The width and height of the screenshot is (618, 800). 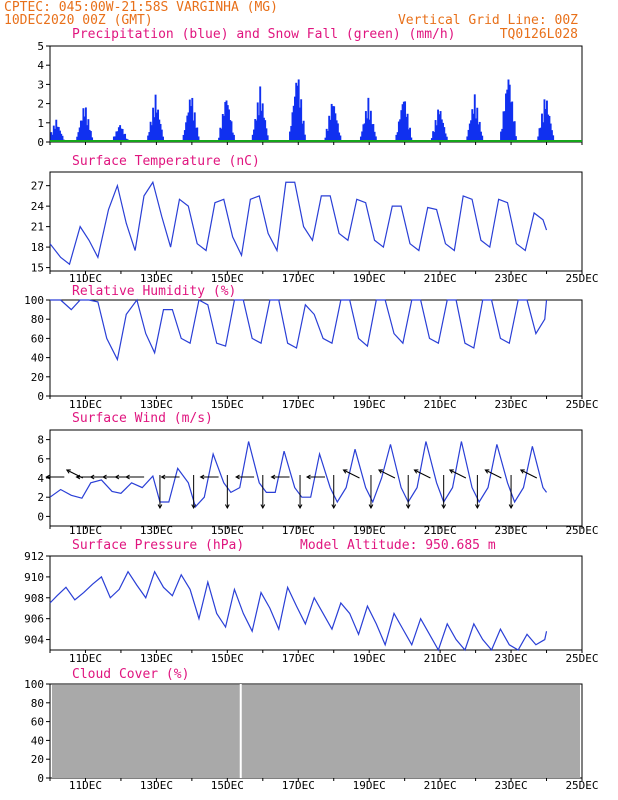 I want to click on pres-altitude: Model Altitude: 950.685 m, so click(x=398, y=545).